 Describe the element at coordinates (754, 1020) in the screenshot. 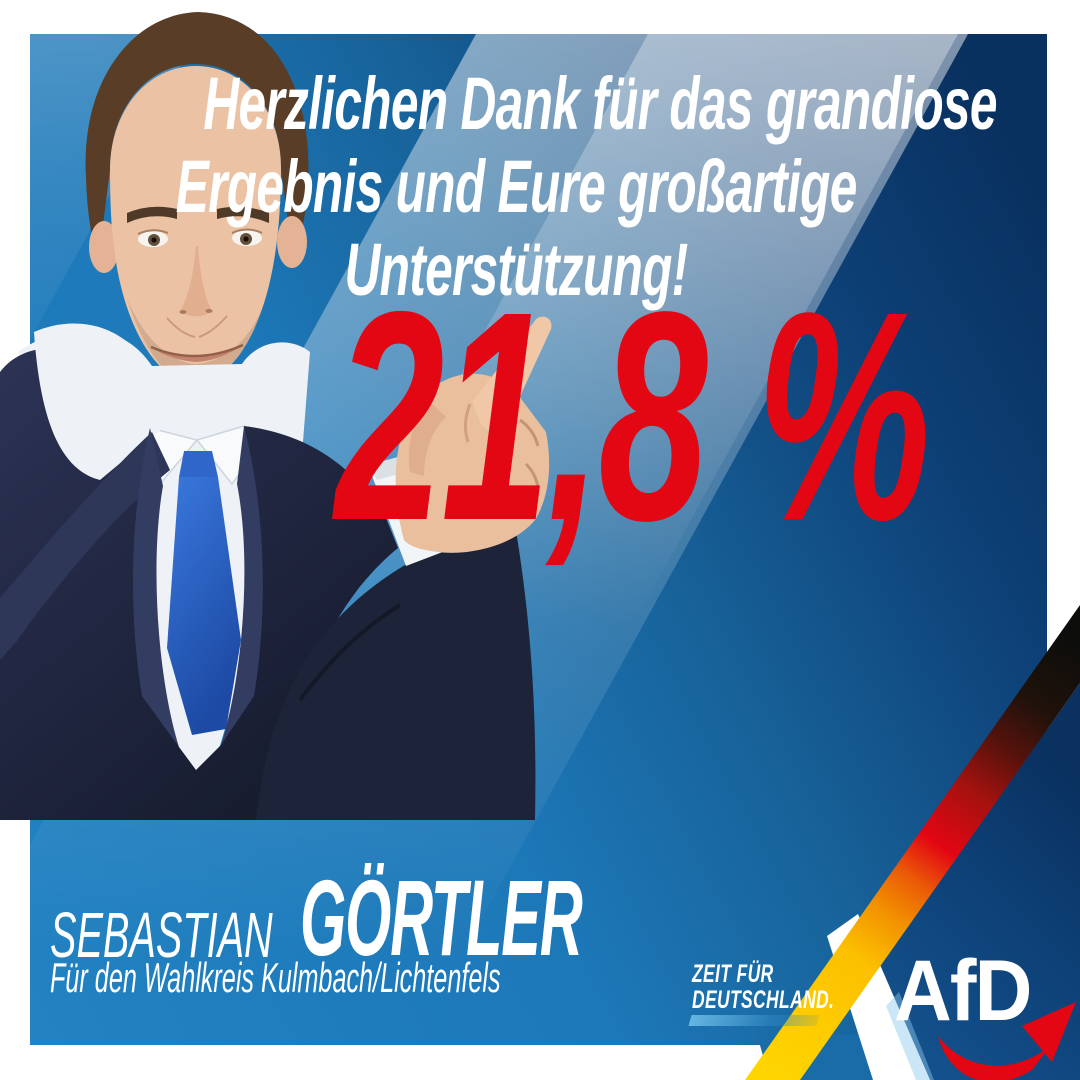

I see `slogan-underline-swoosh` at that location.